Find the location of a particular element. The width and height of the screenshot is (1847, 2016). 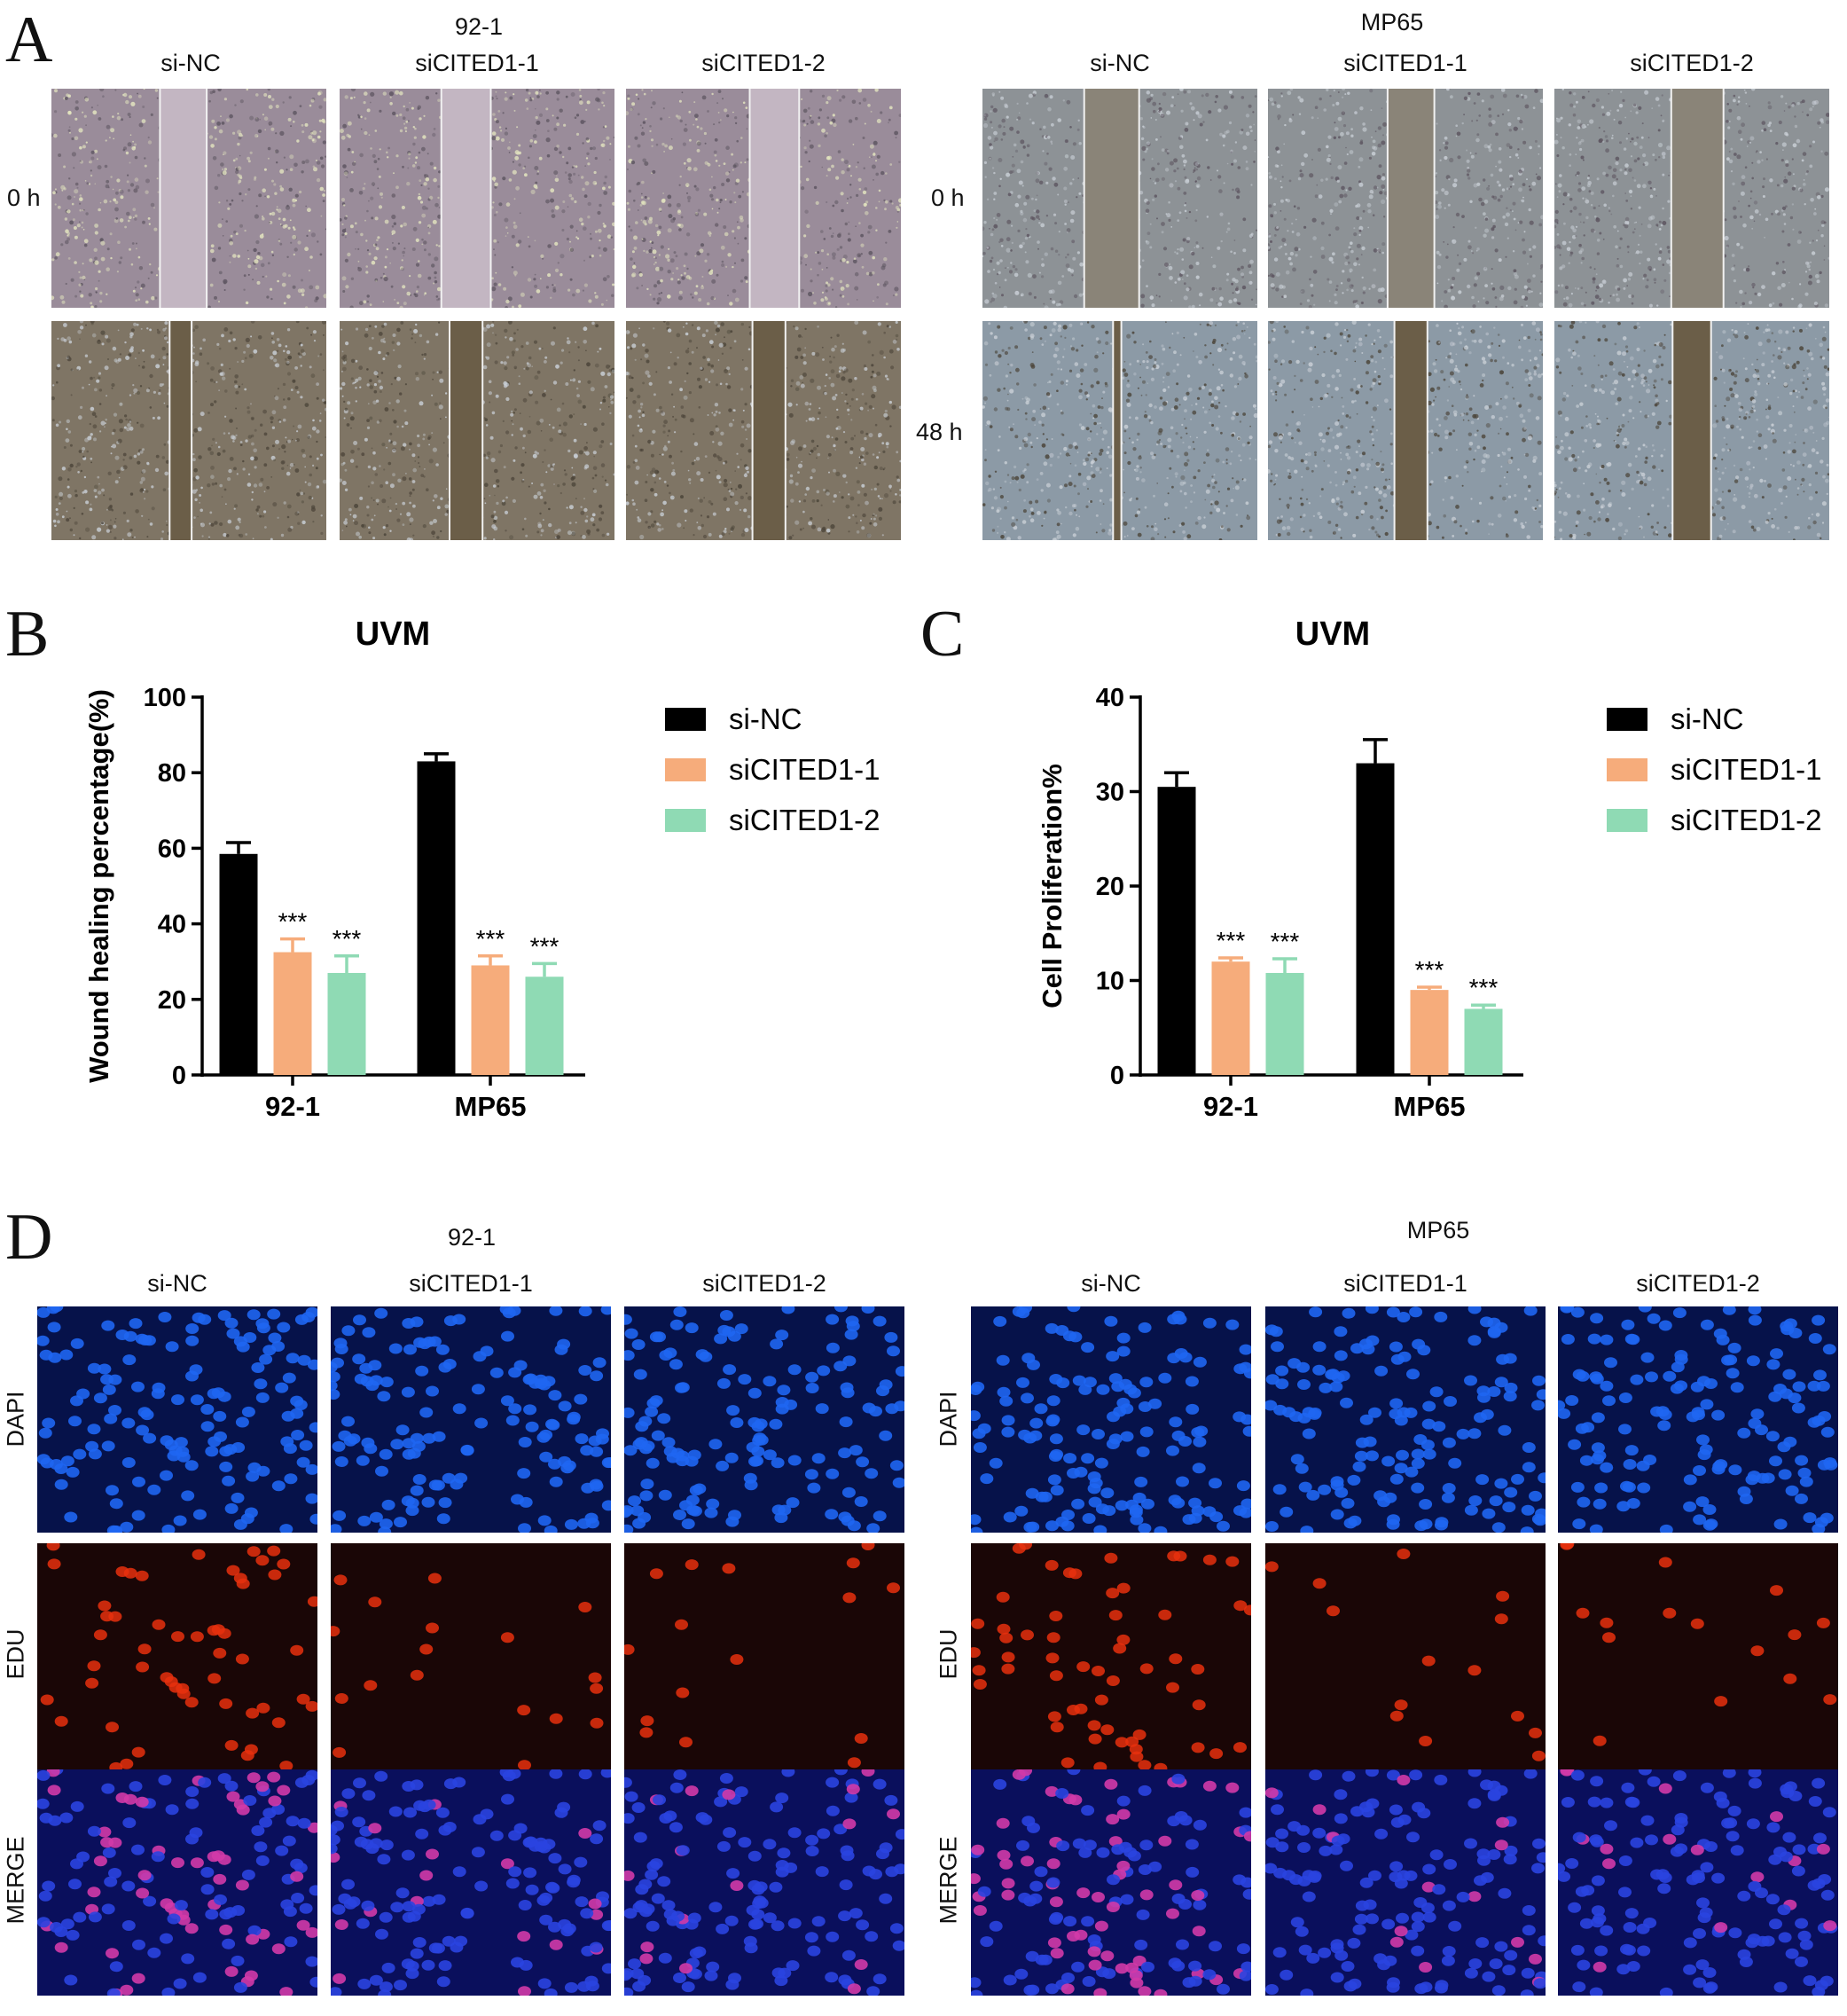

panel-d-mp65-row-merge: MERGE is located at coordinates (949, 1881).